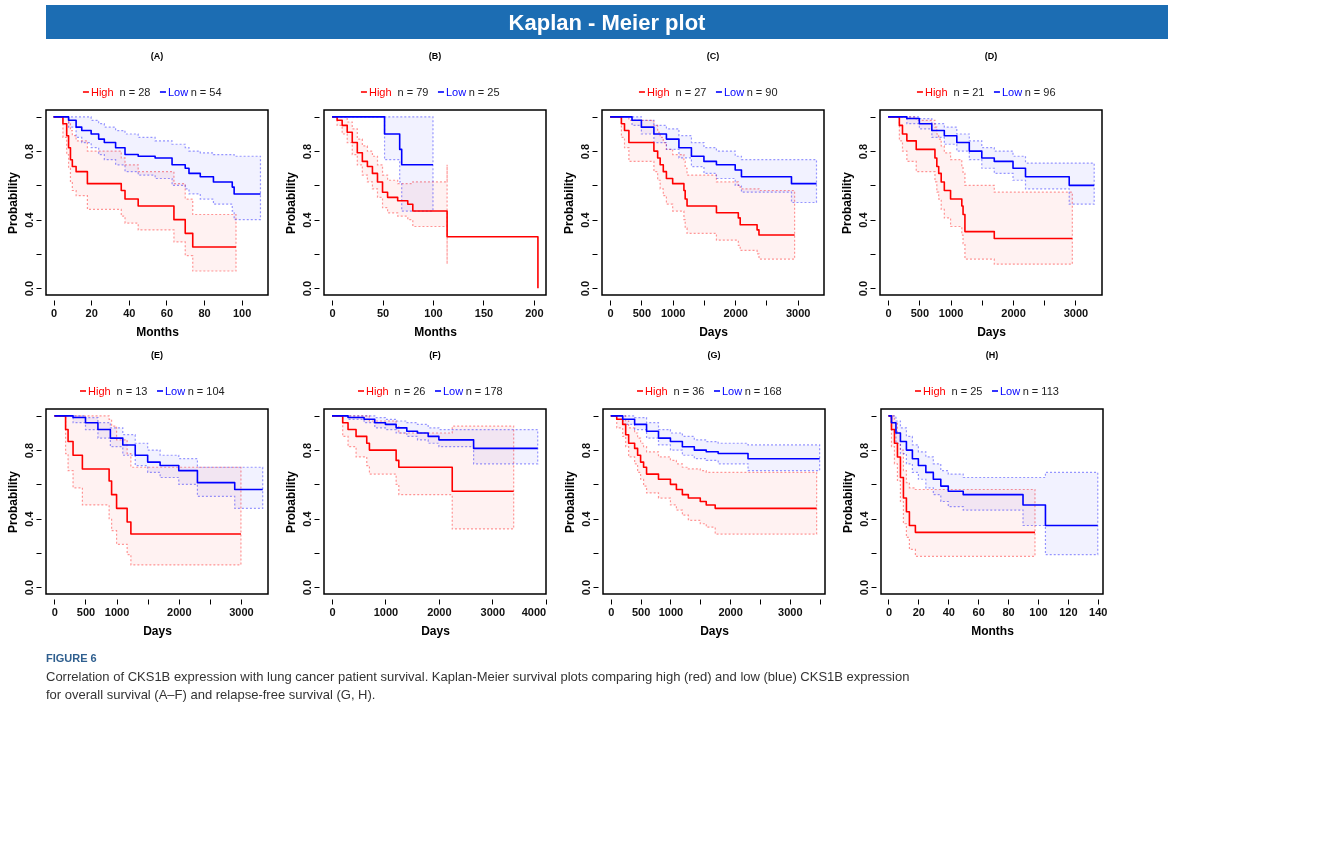  Describe the element at coordinates (435, 355) in the screenshot. I see `chart-title: (F)` at that location.